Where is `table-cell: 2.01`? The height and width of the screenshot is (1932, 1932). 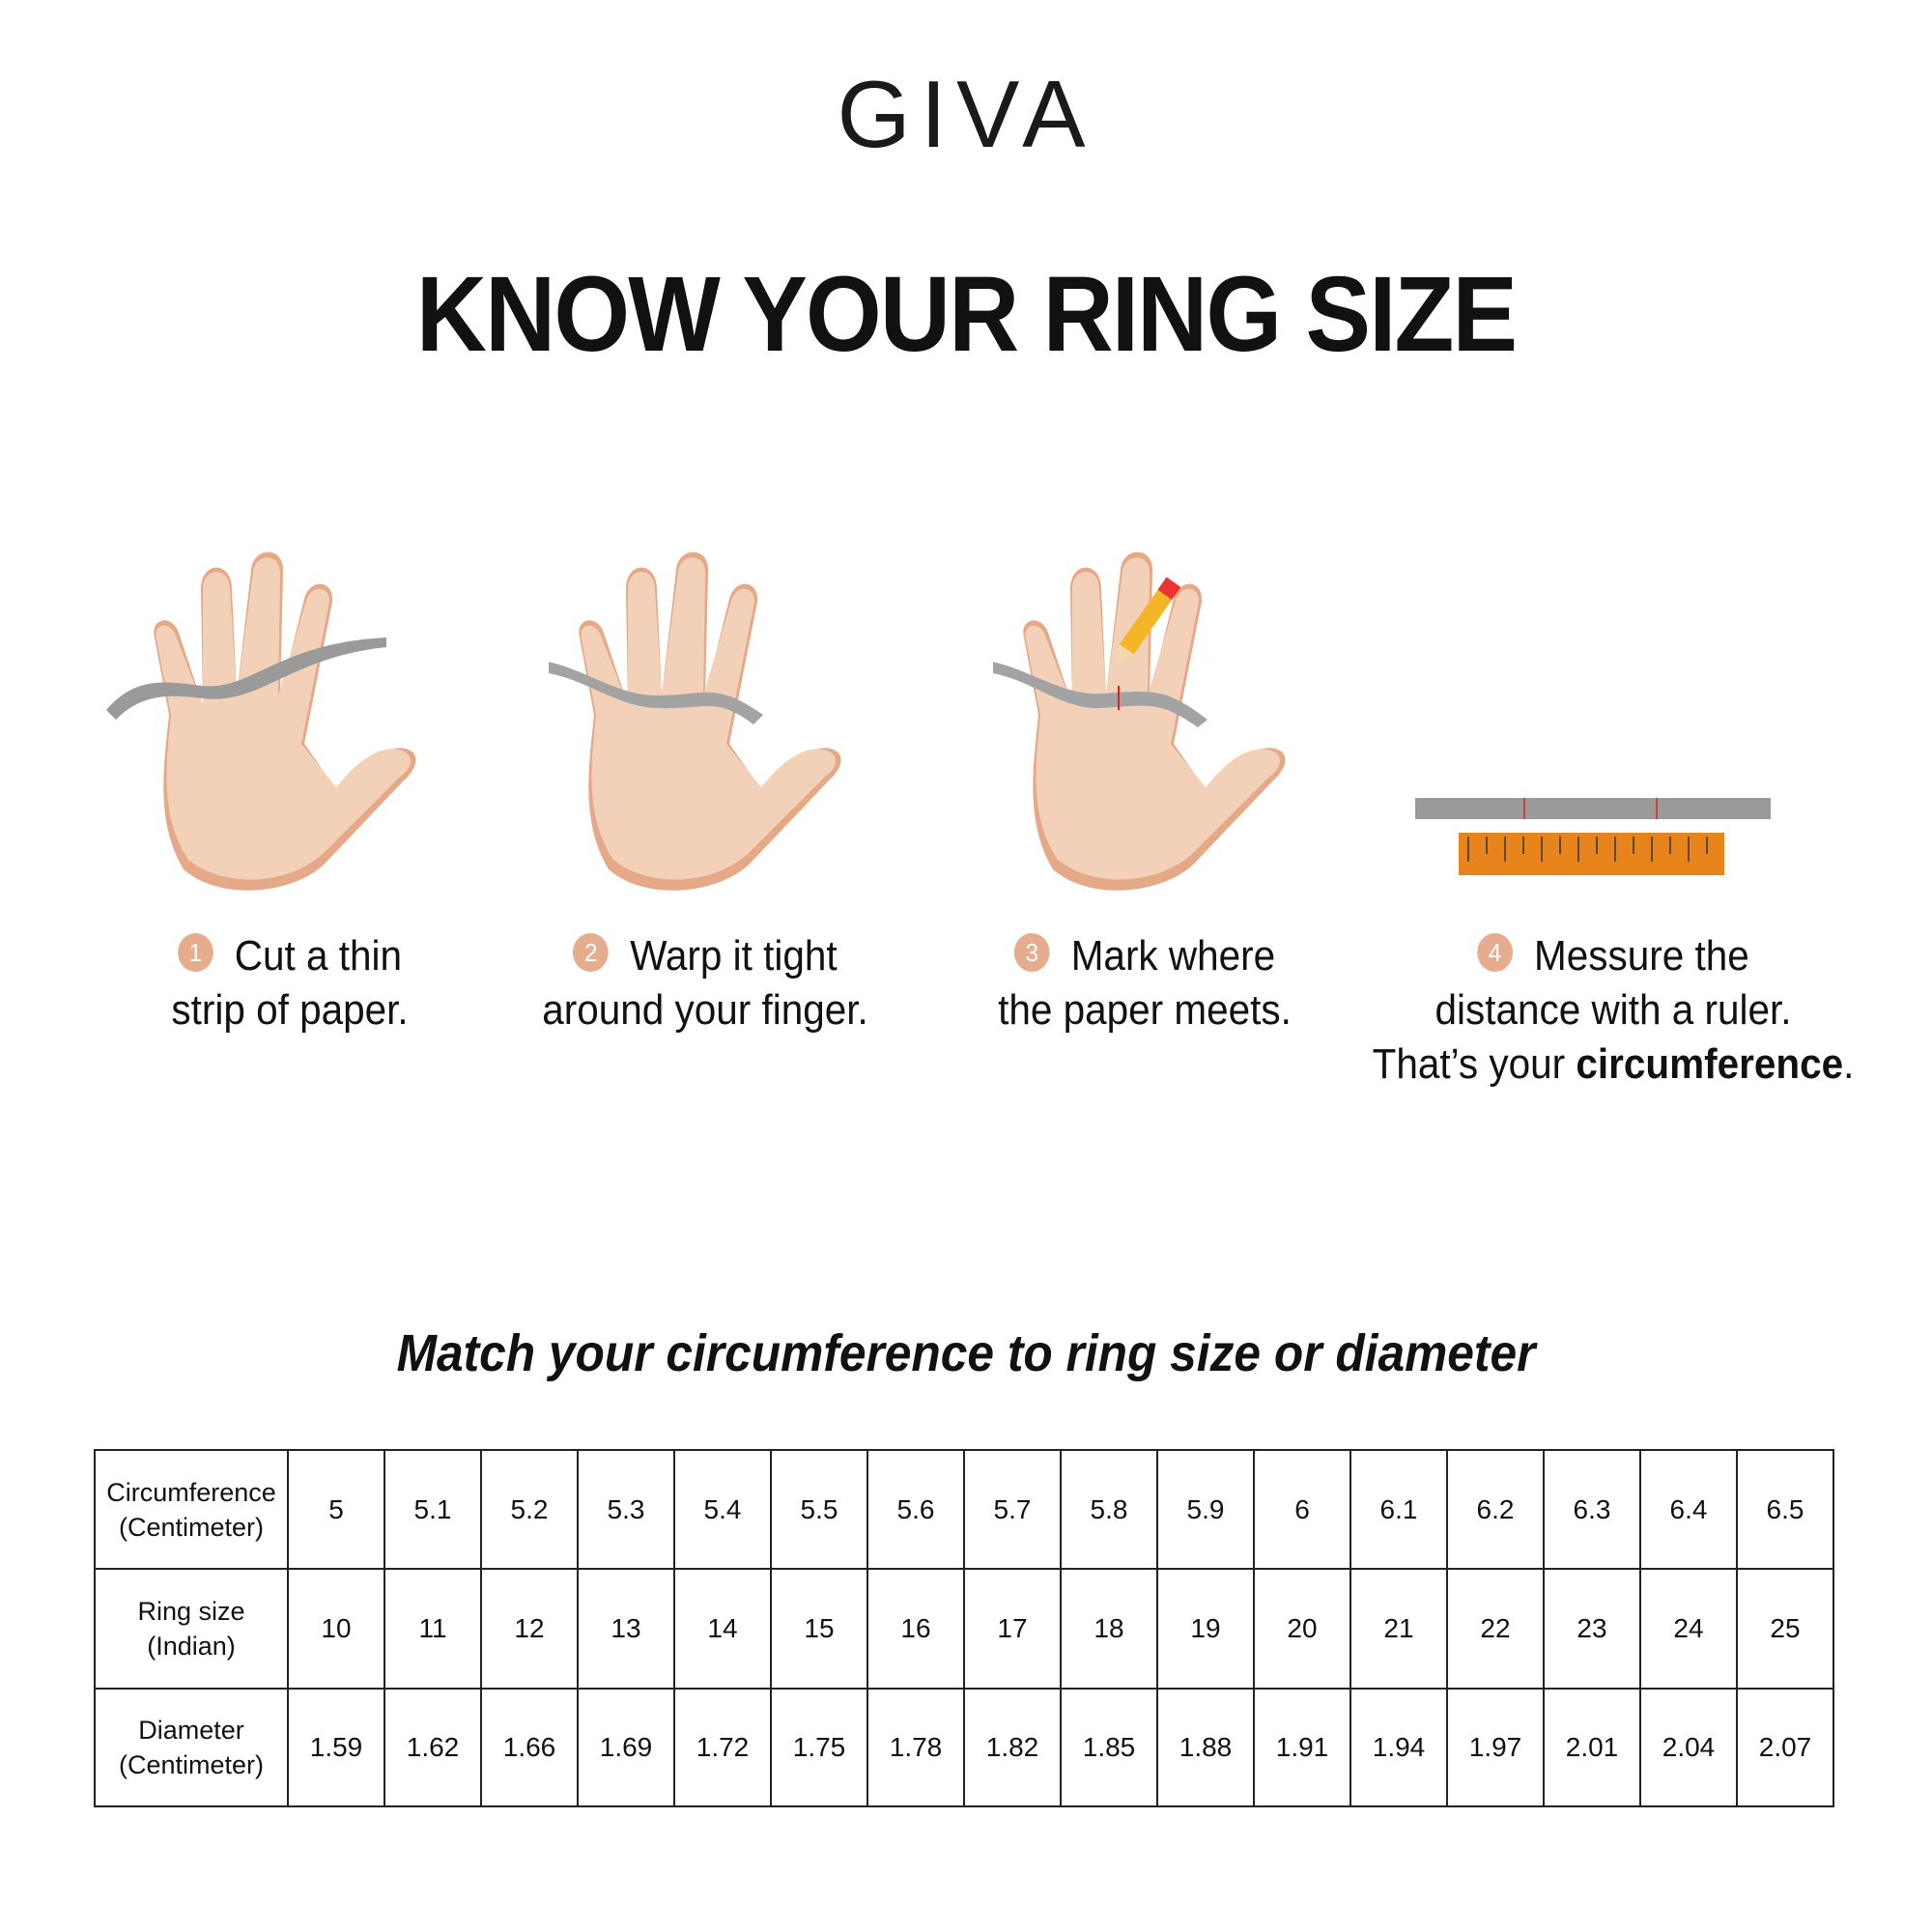 table-cell: 2.01 is located at coordinates (1592, 1747).